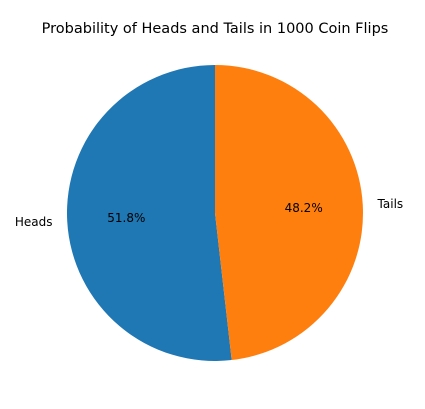 Image resolution: width=425 pixels, height=409 pixels. Describe the element at coordinates (304, 208) in the screenshot. I see `percent-label-tails: 48.2%` at that location.